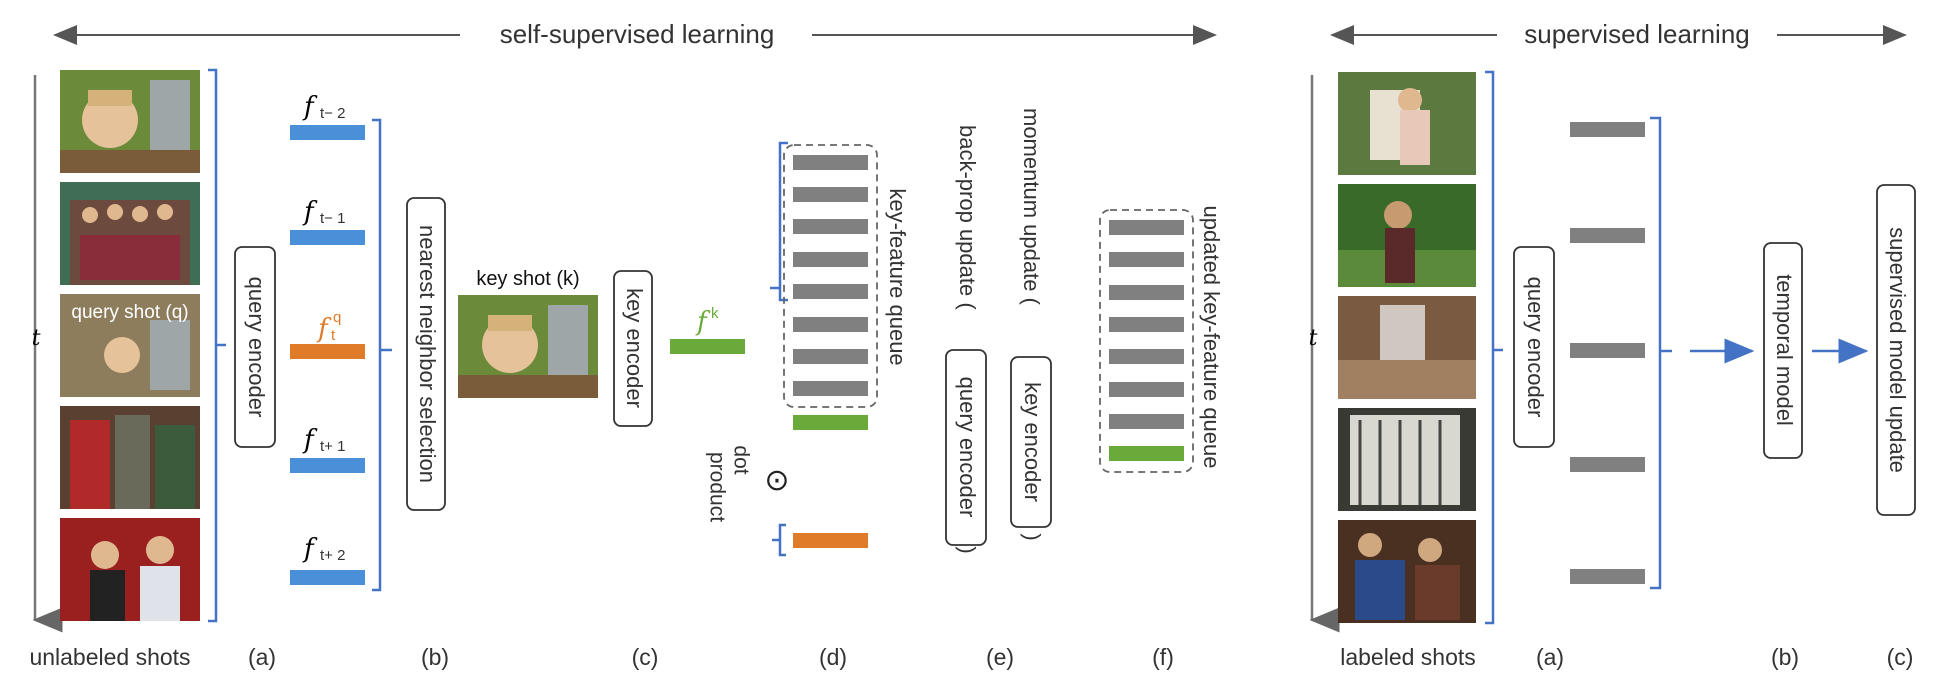 This screenshot has width=1947, height=696. I want to click on query-shot-label: query shot (q), so click(129, 312).